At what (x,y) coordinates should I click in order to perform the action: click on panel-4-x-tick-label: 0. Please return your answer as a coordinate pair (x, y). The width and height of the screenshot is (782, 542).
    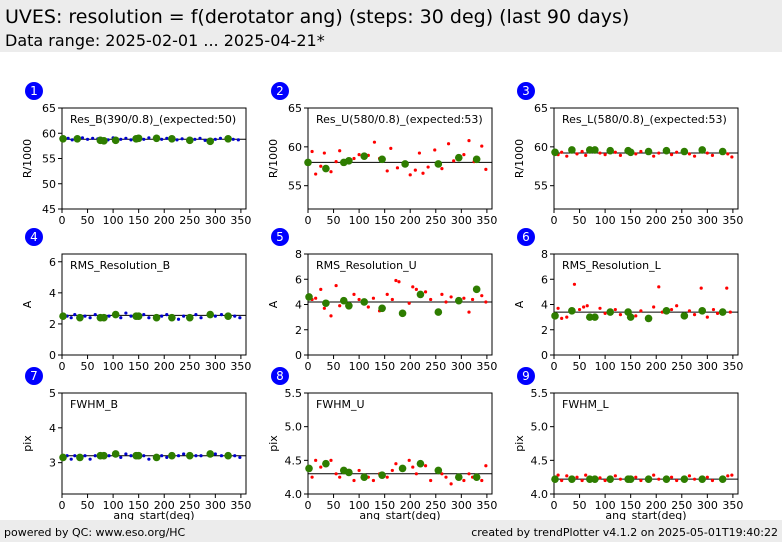
    Looking at the image, I should click on (62, 366).